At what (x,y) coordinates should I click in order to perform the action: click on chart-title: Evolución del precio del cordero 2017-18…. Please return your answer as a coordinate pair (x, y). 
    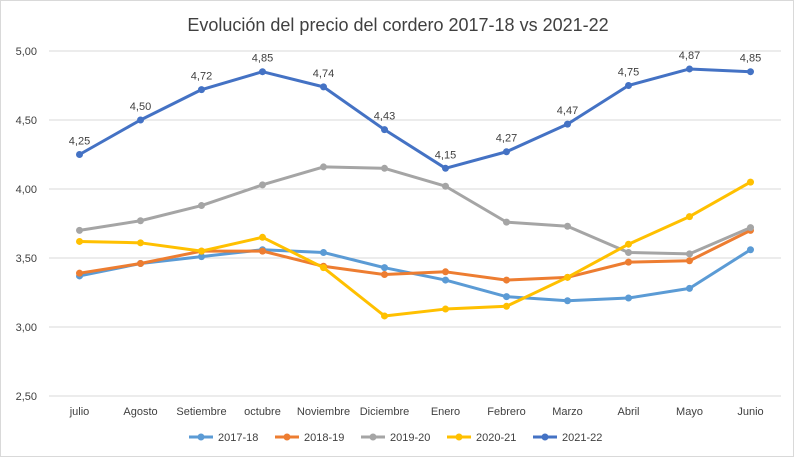
    Looking at the image, I should click on (397, 25).